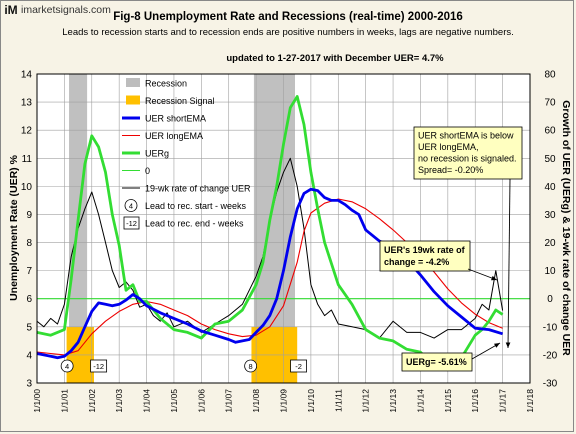 Image resolution: width=576 pixels, height=434 pixels. What do you see at coordinates (64, 401) in the screenshot?
I see `x-tick-label: 1/1/01` at bounding box center [64, 401].